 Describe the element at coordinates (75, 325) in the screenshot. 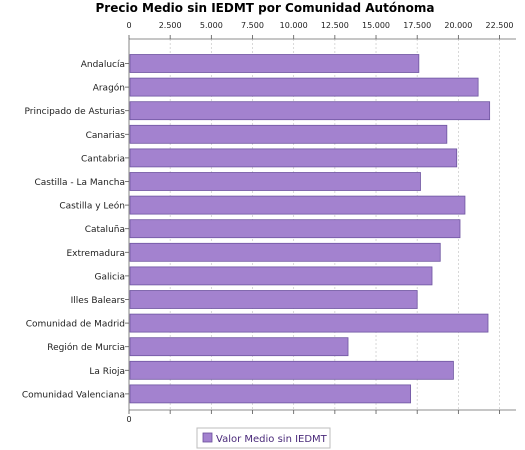

I see `category-label: Comunidad de Madrid` at that location.